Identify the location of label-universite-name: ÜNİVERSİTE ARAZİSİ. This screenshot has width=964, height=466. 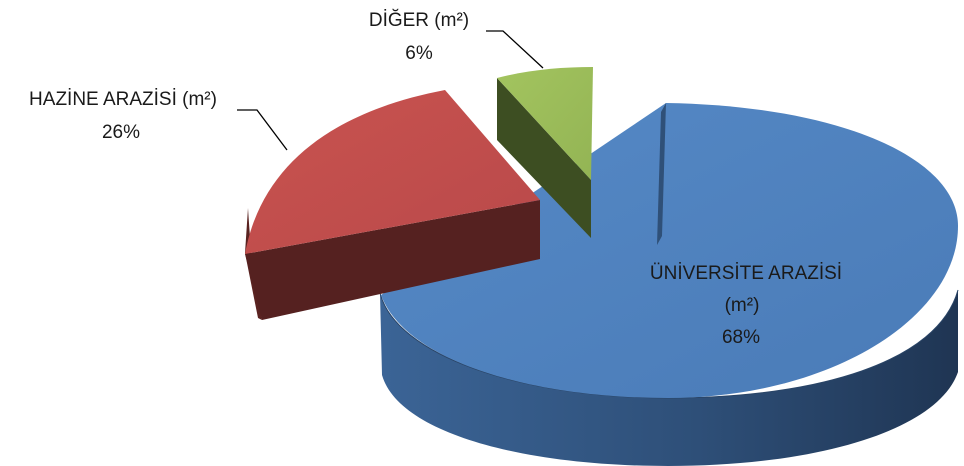
(746, 273).